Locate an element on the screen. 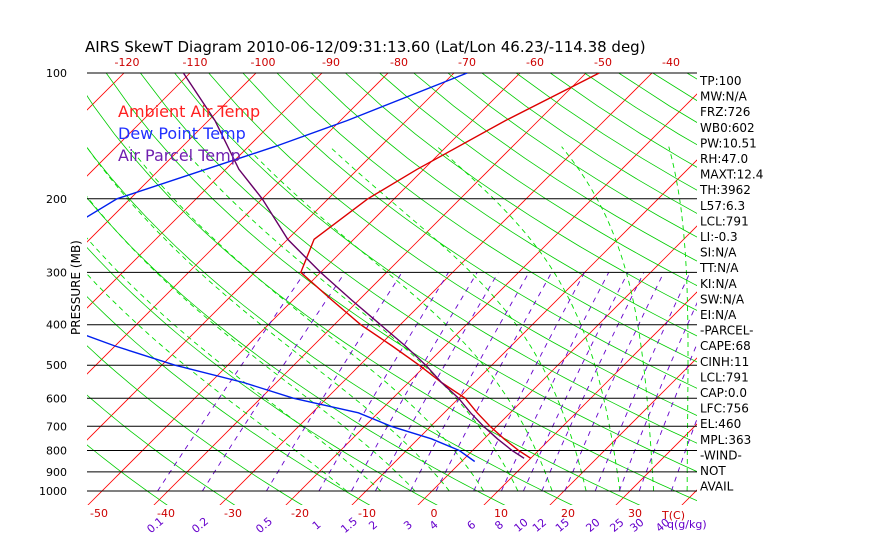 The height and width of the screenshot is (560, 870). mixing-ratio-tick-label: 2 is located at coordinates (373, 525).